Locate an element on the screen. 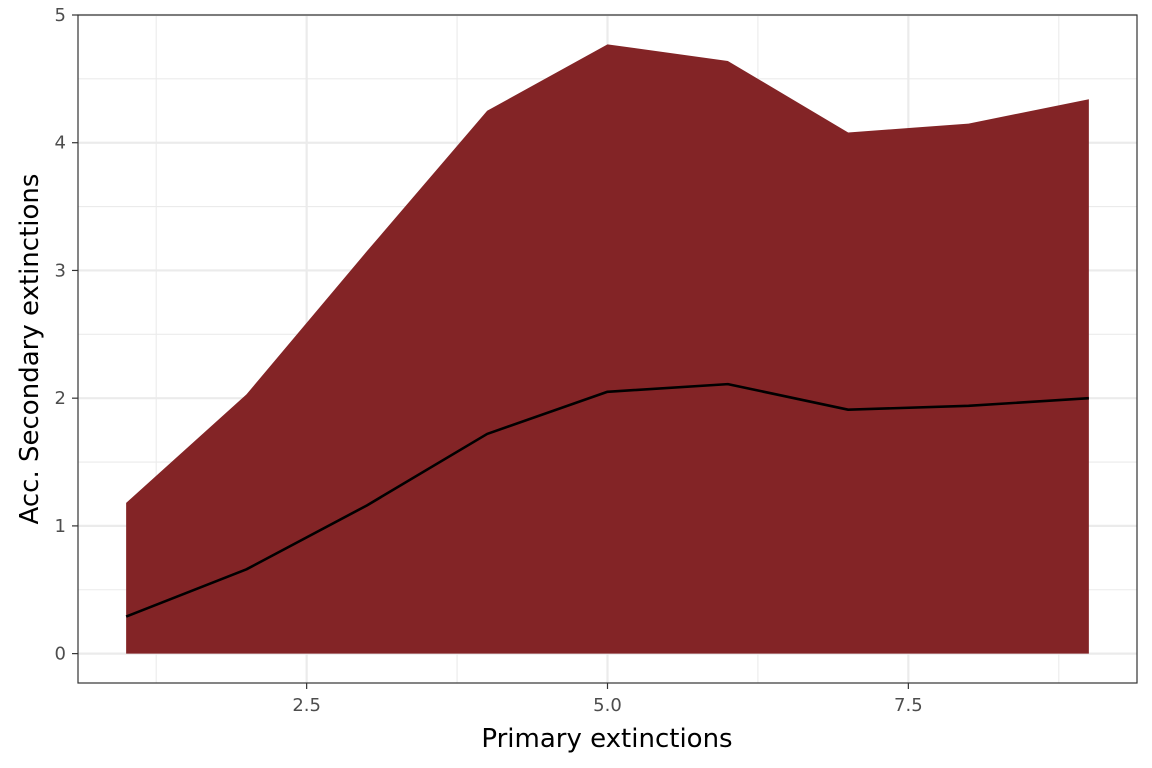 Image resolution: width=1152 pixels, height=768 pixels. y-tick-label: 3 is located at coordinates (60, 270).